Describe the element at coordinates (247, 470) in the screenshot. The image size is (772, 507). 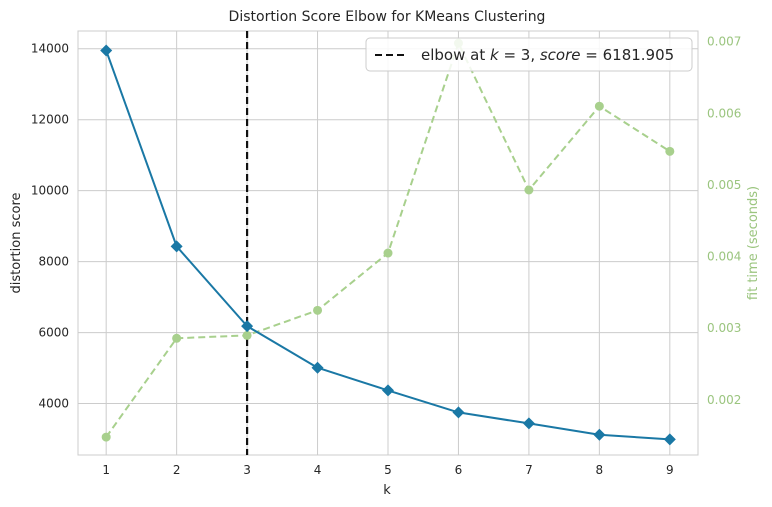
I see `x-tick-label-2: 3` at that location.